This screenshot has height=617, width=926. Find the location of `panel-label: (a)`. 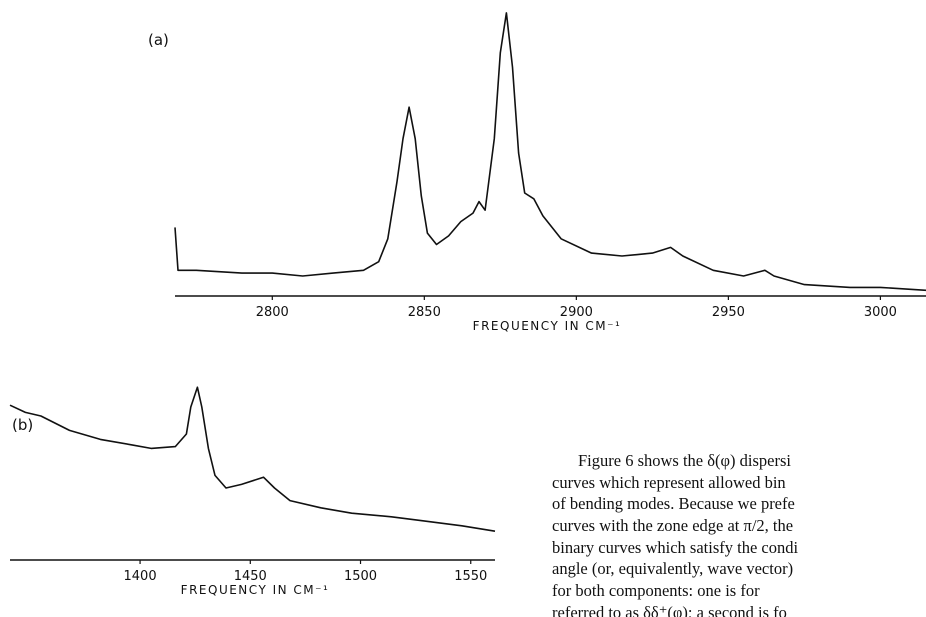

panel-label: (a) is located at coordinates (158, 40).